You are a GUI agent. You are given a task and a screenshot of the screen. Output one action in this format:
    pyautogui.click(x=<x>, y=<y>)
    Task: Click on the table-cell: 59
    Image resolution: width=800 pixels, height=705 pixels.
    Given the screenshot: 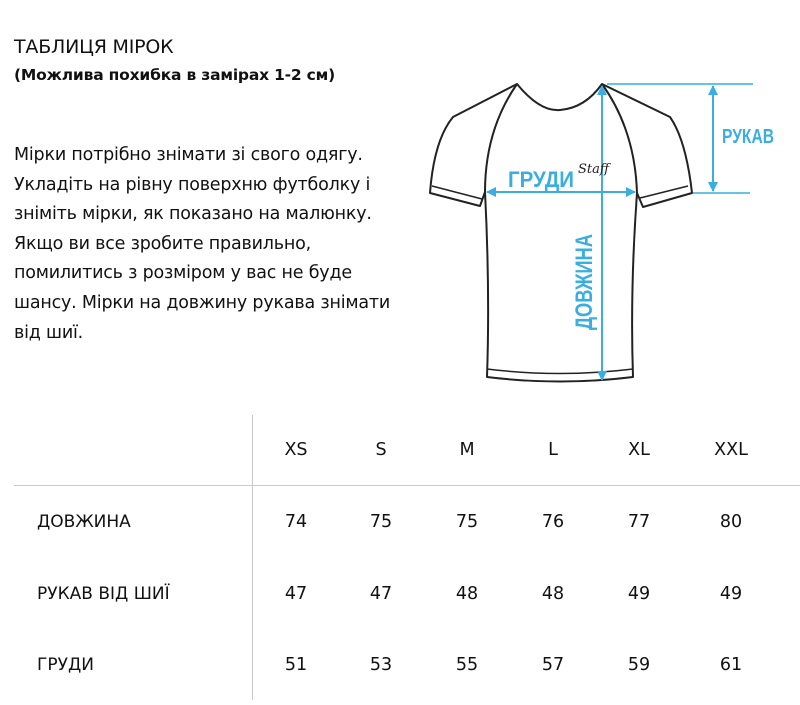 What is the action you would take?
    pyautogui.click(x=639, y=665)
    